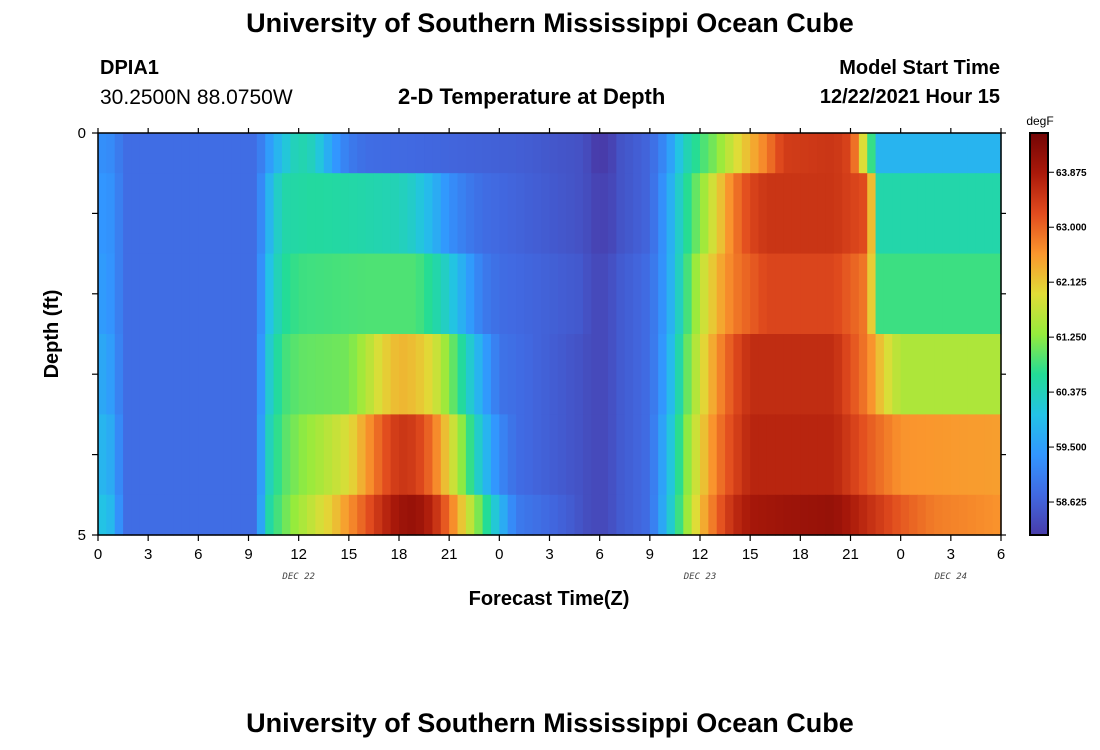 The height and width of the screenshot is (750, 1100). I want to click on colorbar-unit: degF, so click(1039, 121).